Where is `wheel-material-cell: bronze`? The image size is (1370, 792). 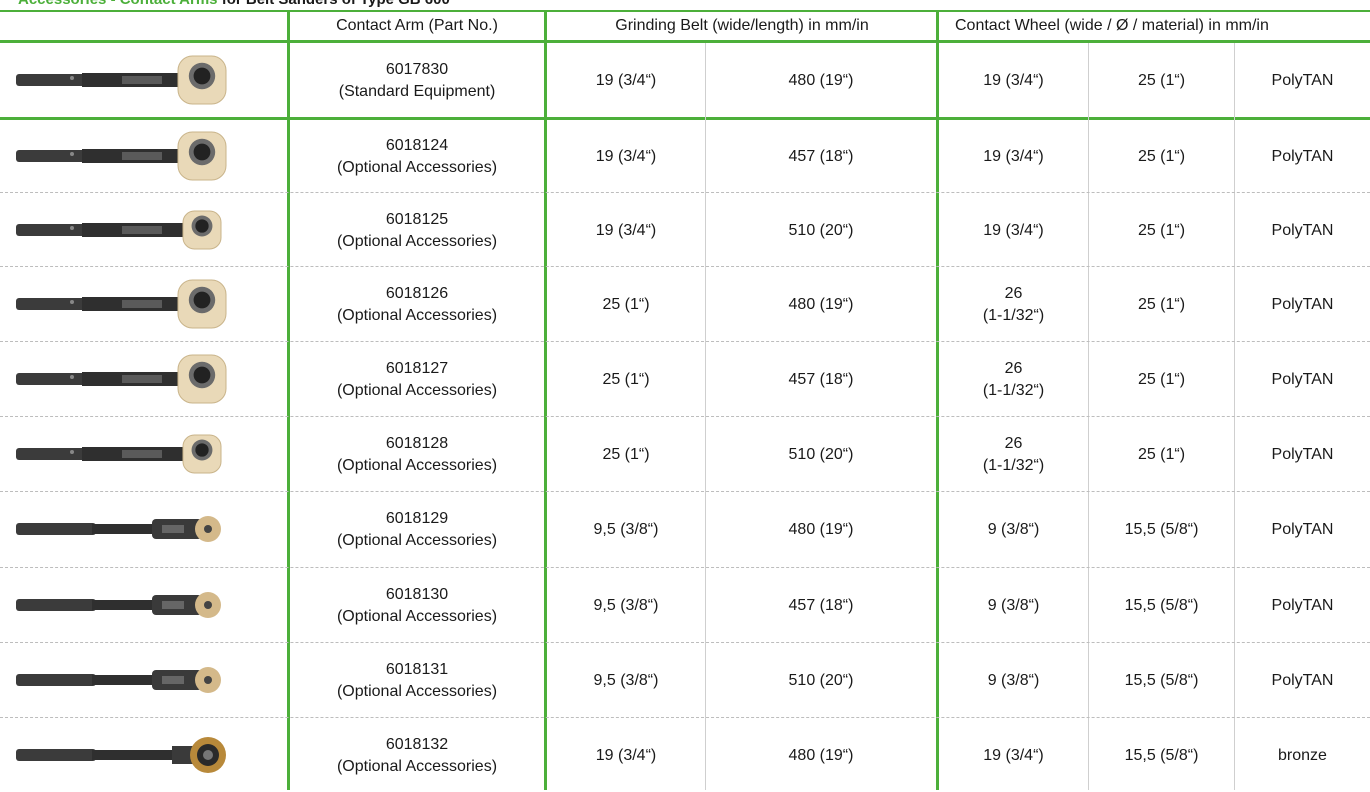
wheel-material-cell: bronze is located at coordinates (1302, 755).